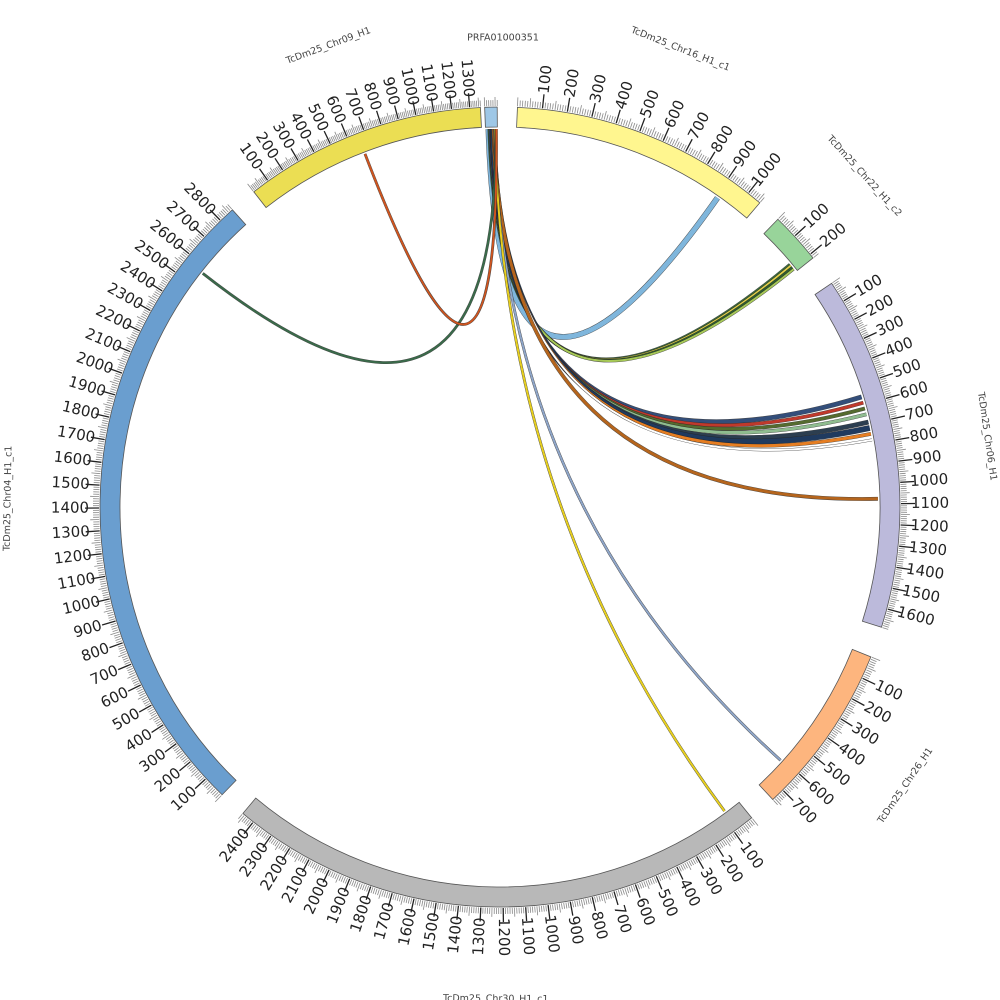  What do you see at coordinates (815, 724) in the screenshot?
I see `ideogram-chr26` at bounding box center [815, 724].